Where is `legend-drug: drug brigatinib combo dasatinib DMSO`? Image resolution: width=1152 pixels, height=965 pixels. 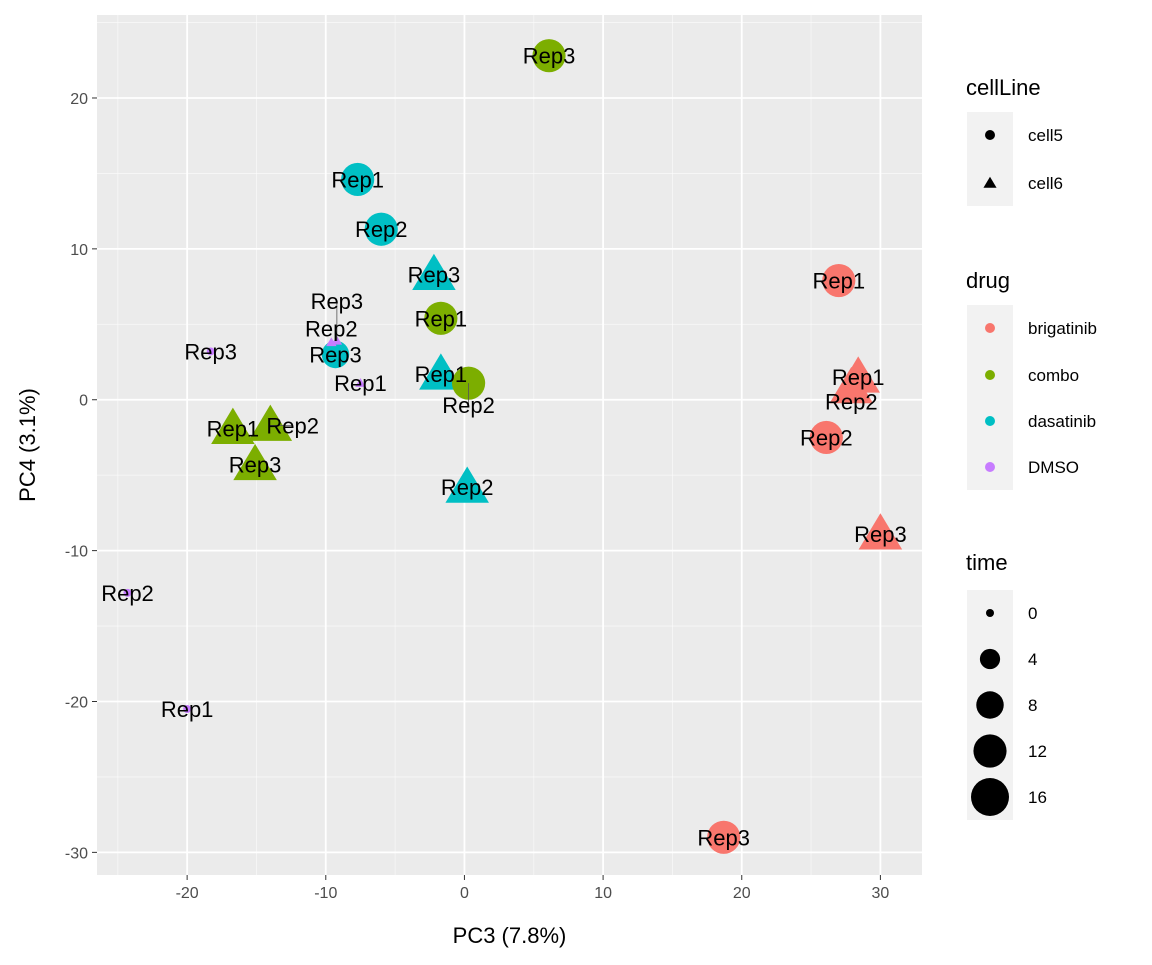 legend-drug: drug brigatinib combo dasatinib DMSO is located at coordinates (1031, 379).